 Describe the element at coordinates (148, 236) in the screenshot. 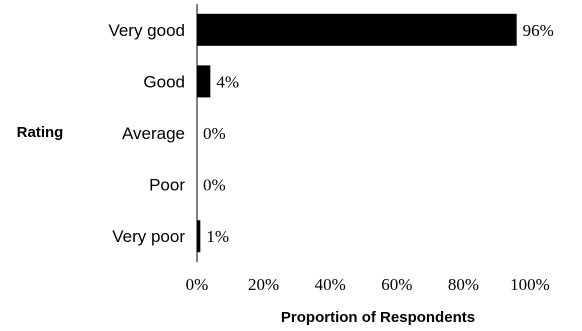

I see `category-label-very-poor: Very poor` at that location.